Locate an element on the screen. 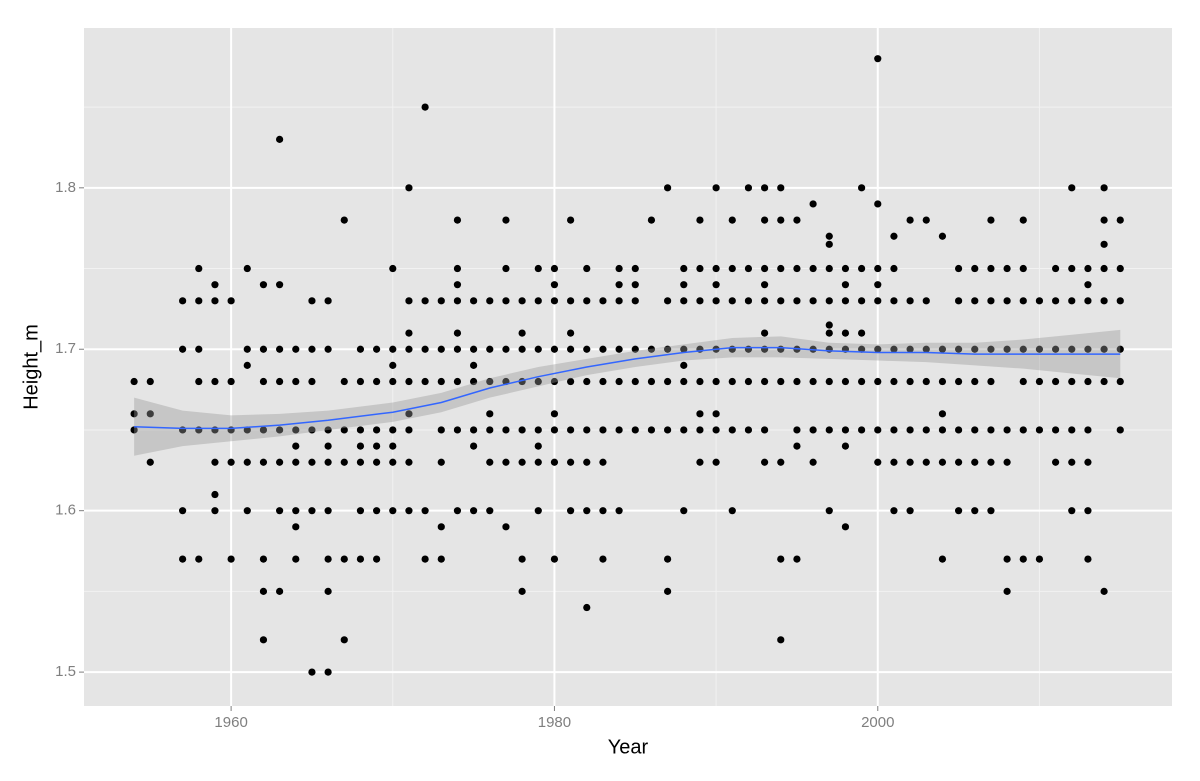  x-tick-label: 1960 is located at coordinates (230, 722).